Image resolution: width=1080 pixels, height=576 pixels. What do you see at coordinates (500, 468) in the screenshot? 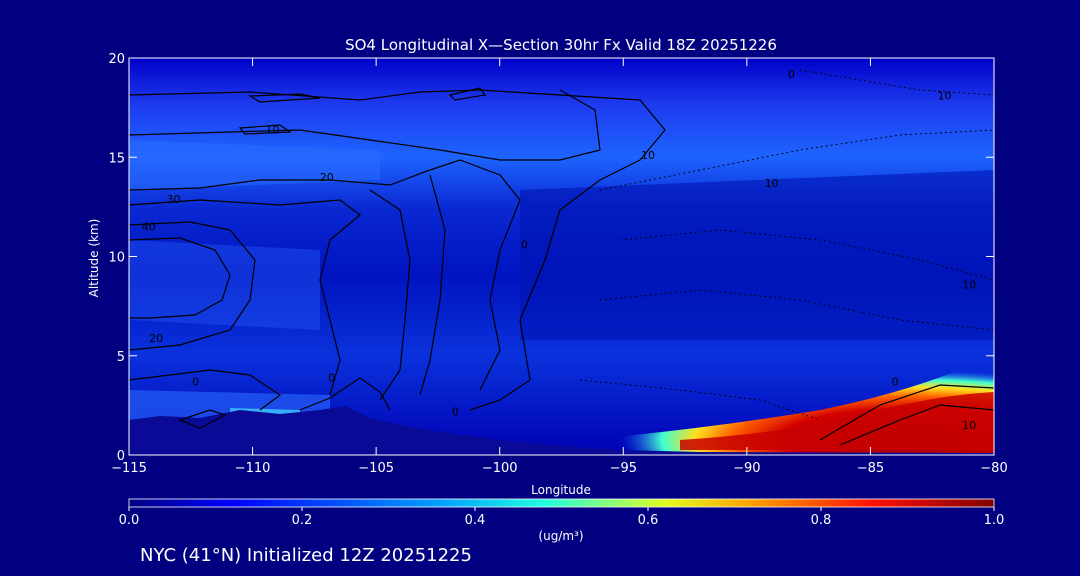
I see `x-tick-label: −100` at bounding box center [500, 468].